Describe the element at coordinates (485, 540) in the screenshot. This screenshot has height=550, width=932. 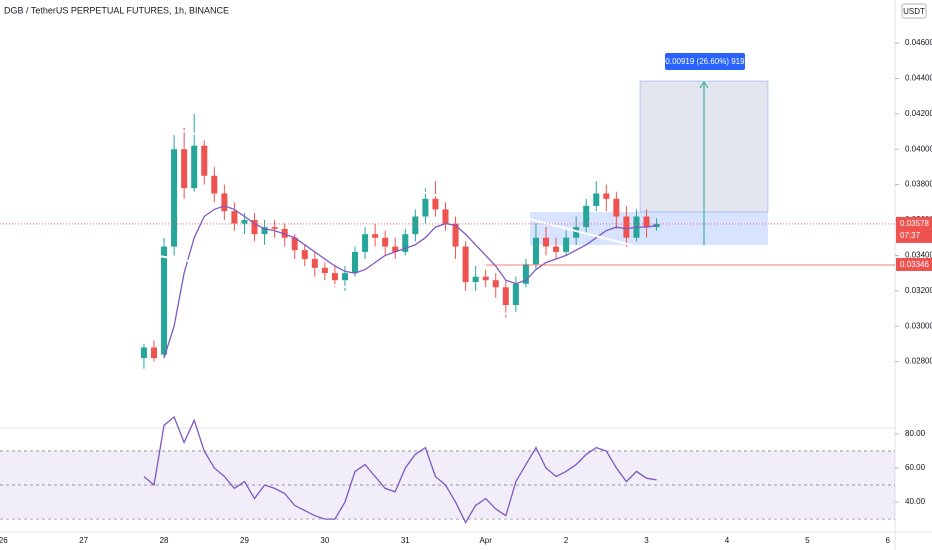
I see `x-tick-label: Apr` at that location.